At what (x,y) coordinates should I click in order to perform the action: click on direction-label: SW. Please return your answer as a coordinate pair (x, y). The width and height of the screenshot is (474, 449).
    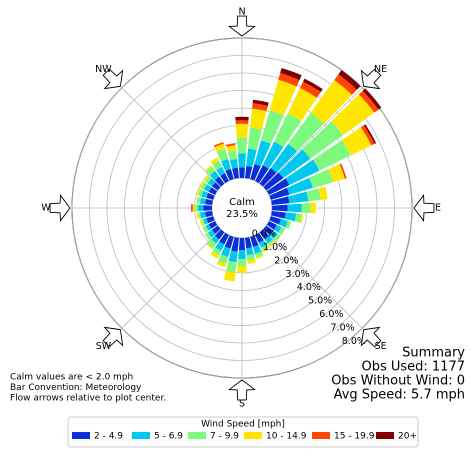
    Looking at the image, I should click on (104, 346).